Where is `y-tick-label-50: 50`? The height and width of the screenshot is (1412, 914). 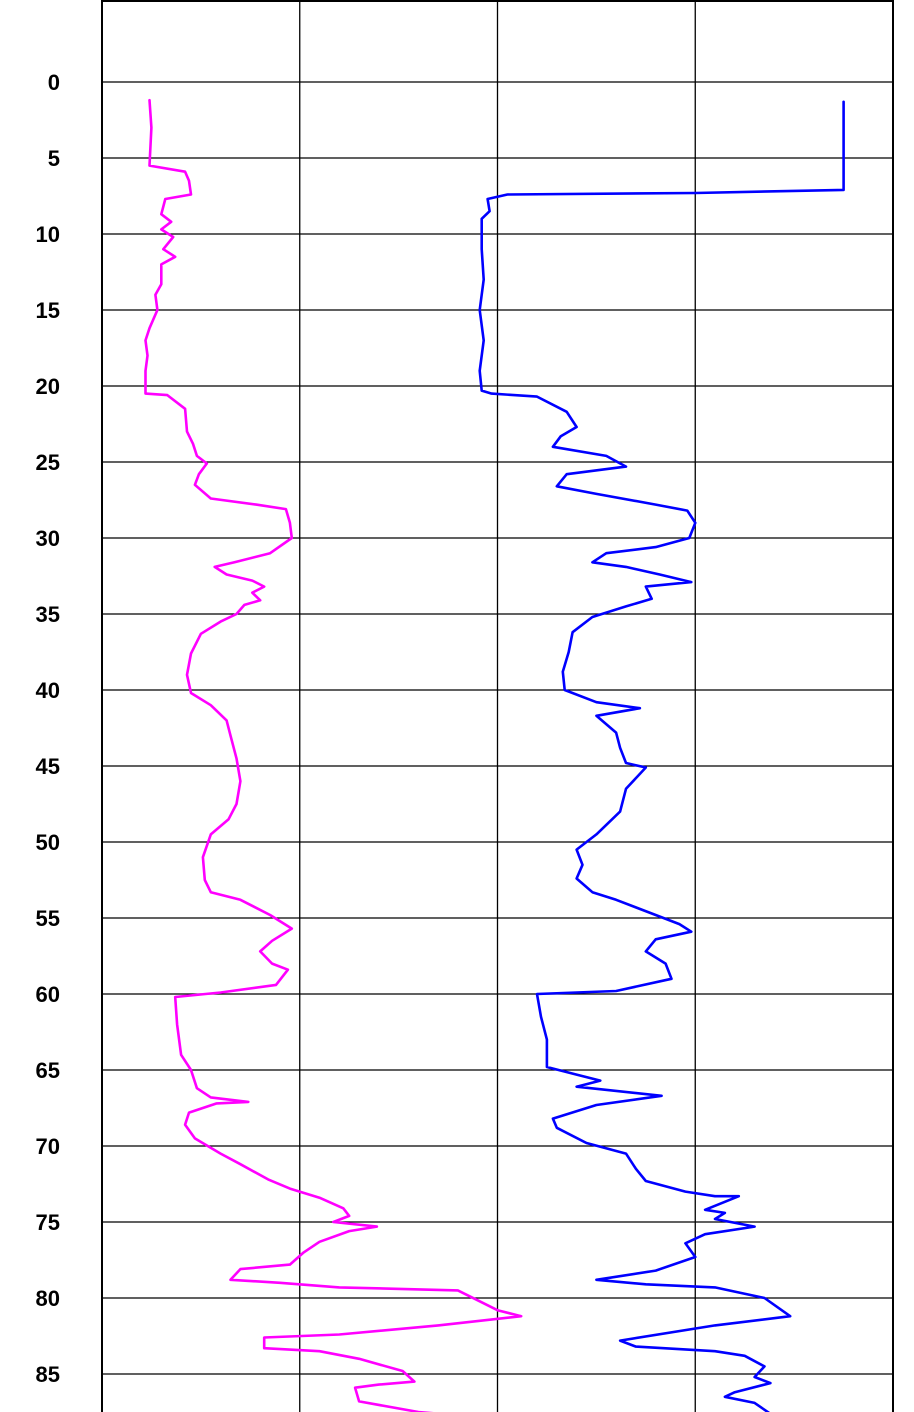
y-tick-label-50: 50 is located at coordinates (48, 842).